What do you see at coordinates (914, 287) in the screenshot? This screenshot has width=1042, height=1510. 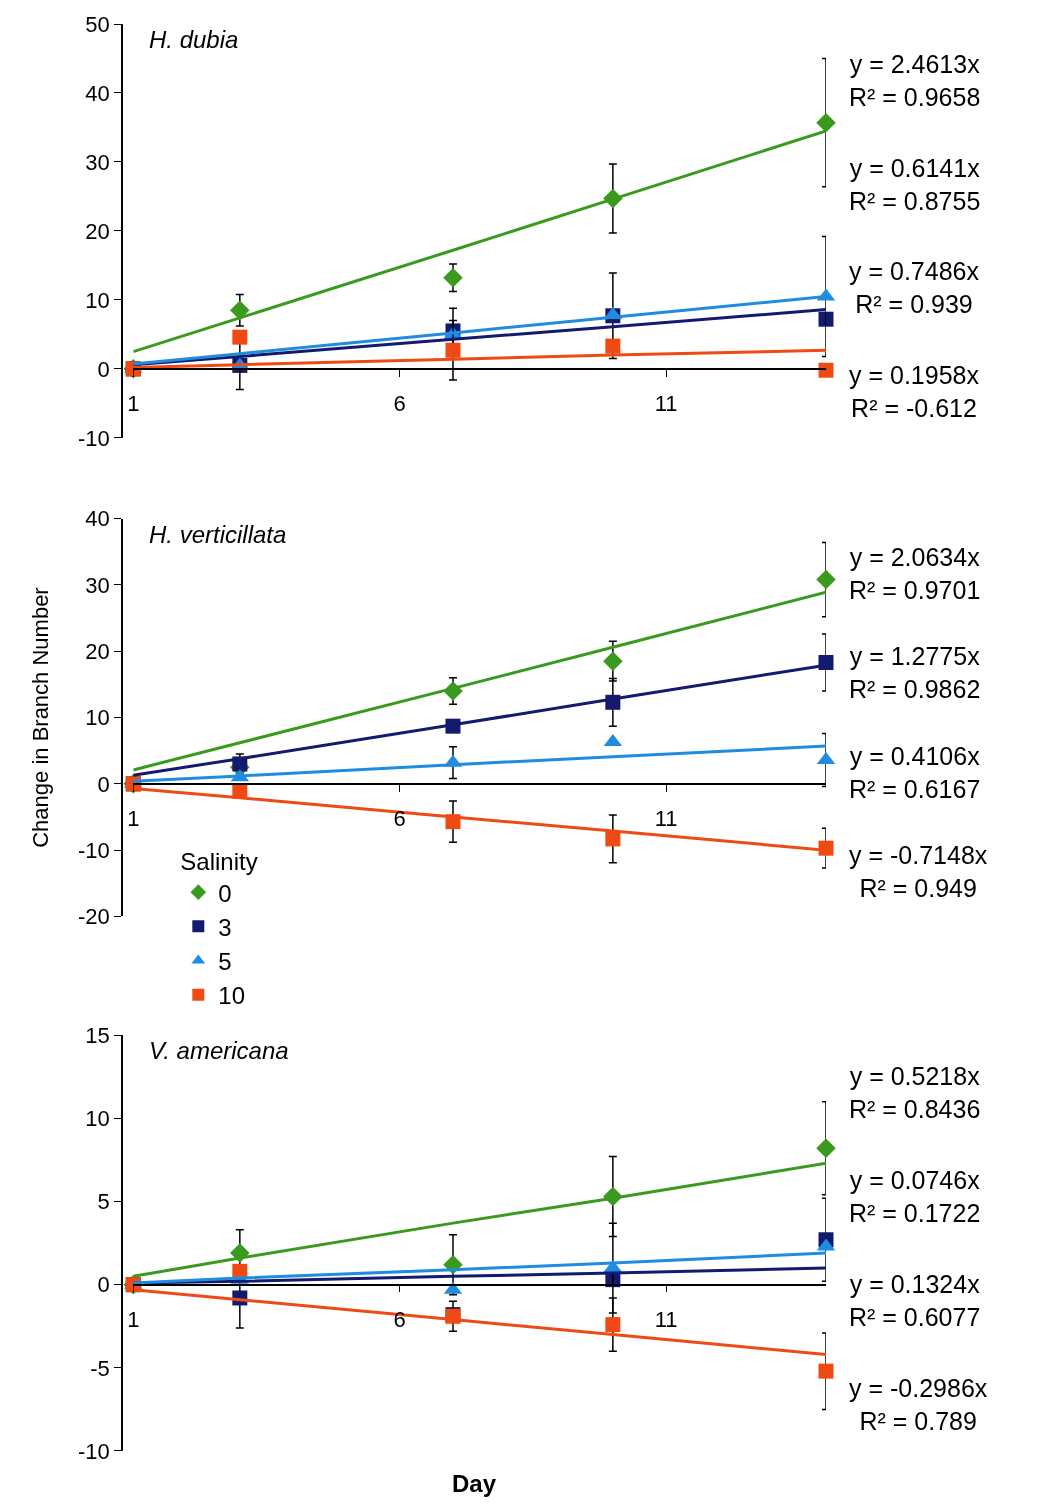 I see `text: y = 0.7486x R² = 0.939` at bounding box center [914, 287].